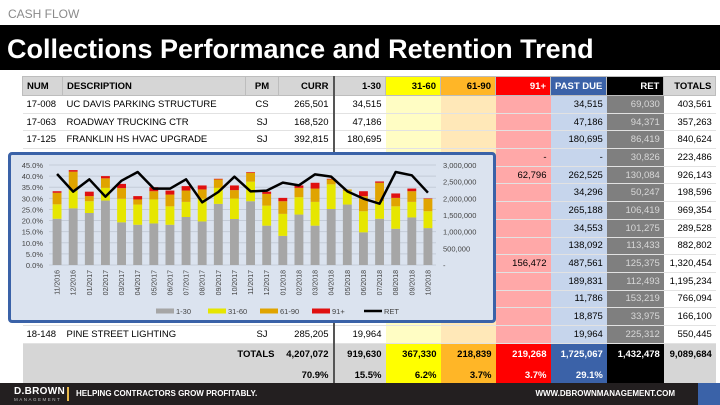  I want to click on table-cell: 180,695, so click(359, 140).